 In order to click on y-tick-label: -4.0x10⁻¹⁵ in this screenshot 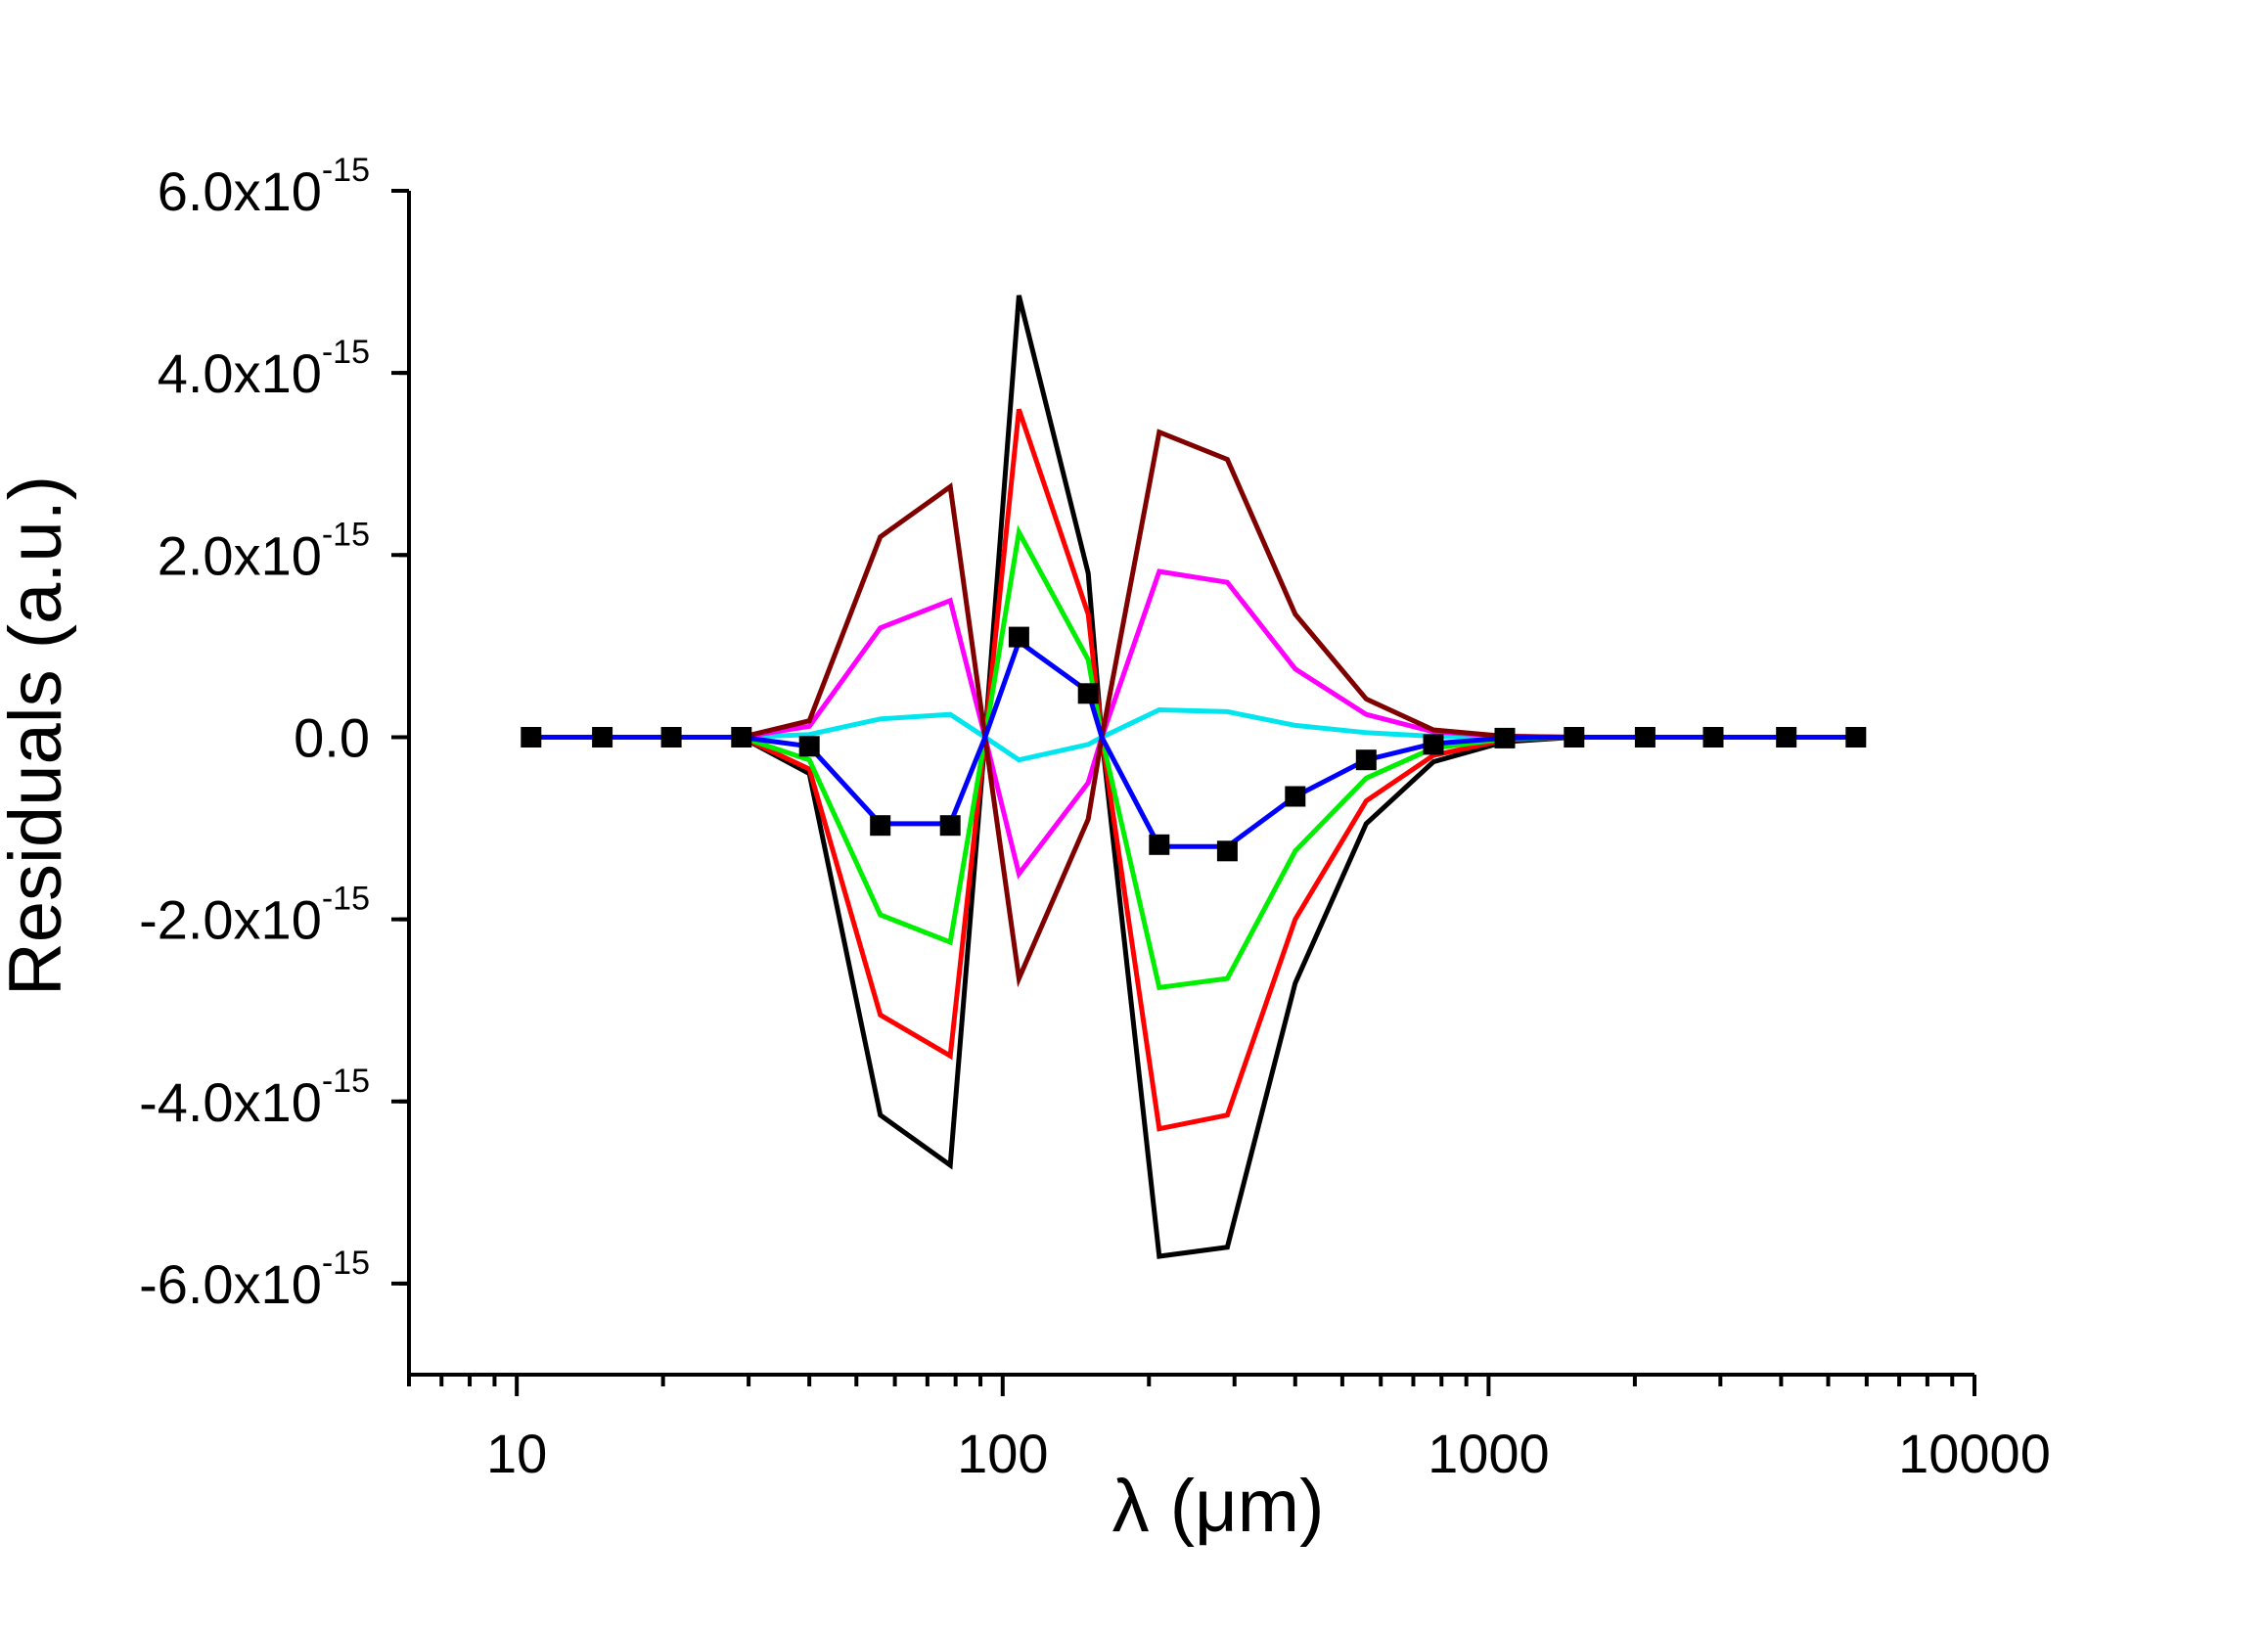, I will do `click(255, 1098)`.